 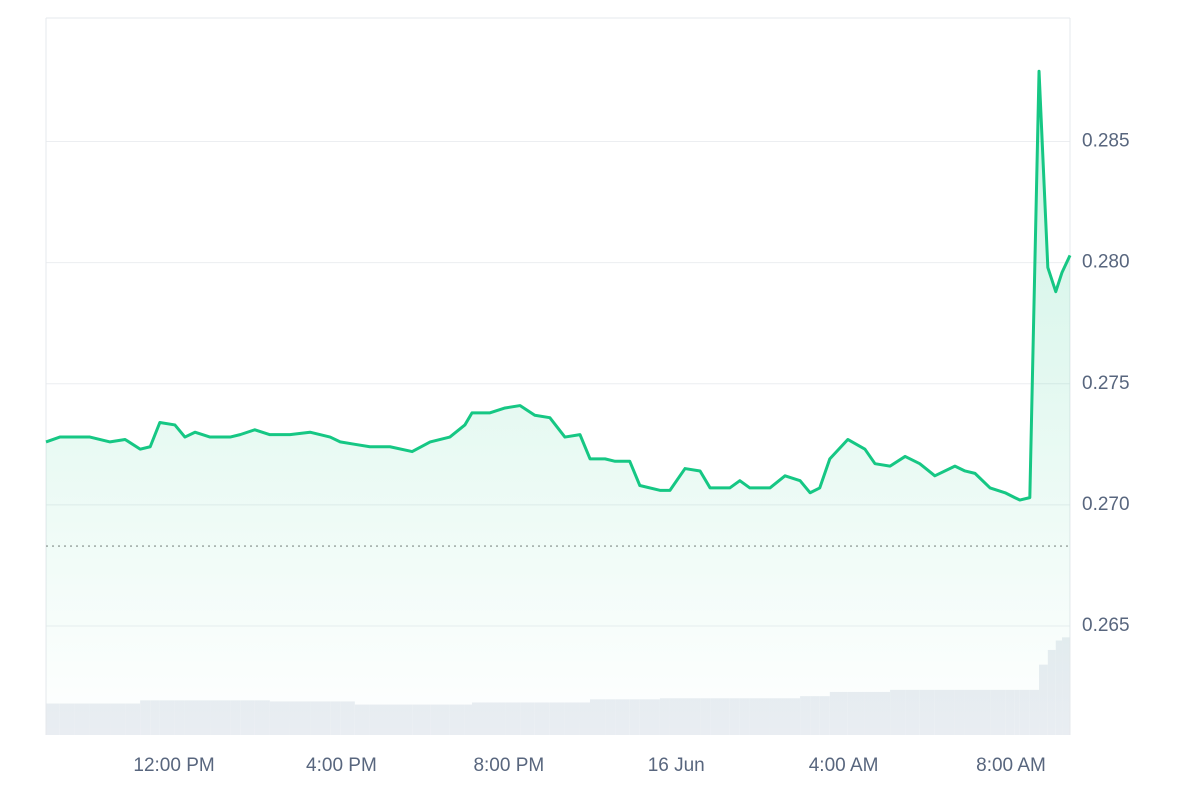 I want to click on x-tick-label: 4:00 AM, so click(x=844, y=765).